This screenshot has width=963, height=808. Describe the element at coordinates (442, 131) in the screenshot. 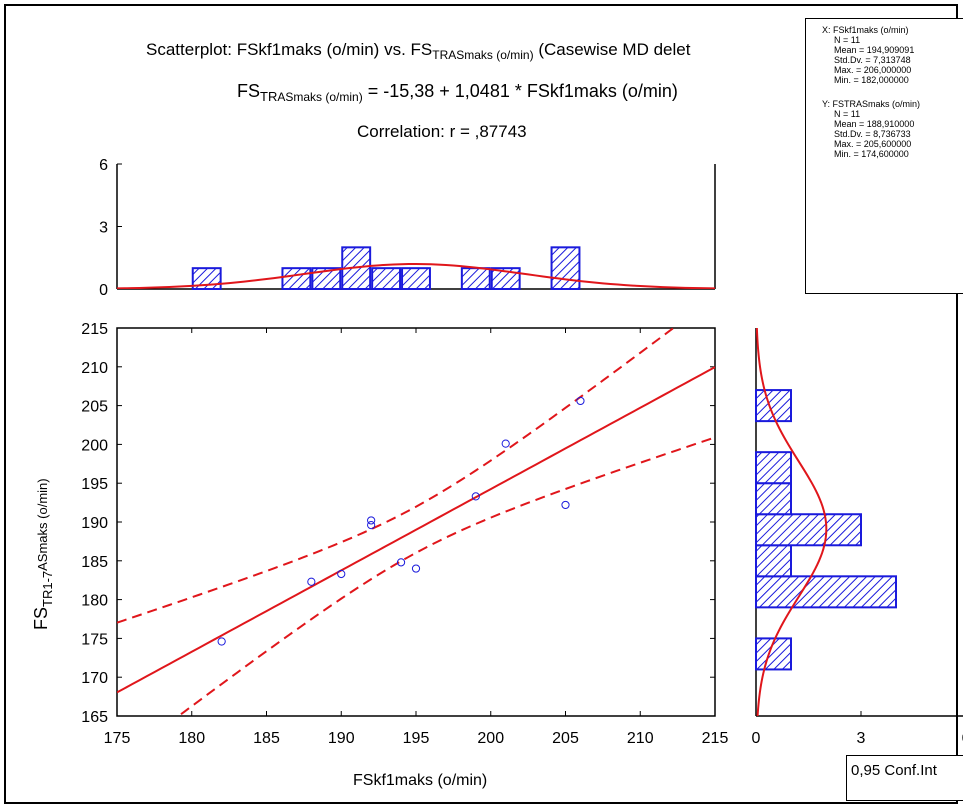

I see `correlation-label: Correlation: r = ,87743` at that location.